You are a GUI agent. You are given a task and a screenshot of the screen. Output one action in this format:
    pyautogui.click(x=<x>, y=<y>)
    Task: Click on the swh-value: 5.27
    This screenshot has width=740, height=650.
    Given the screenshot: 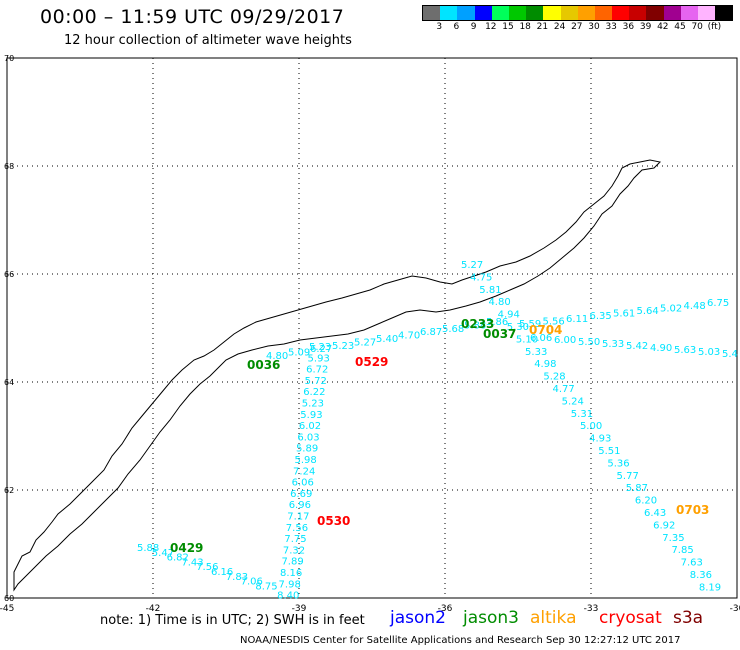 What is the action you would take?
    pyautogui.click(x=472, y=265)
    